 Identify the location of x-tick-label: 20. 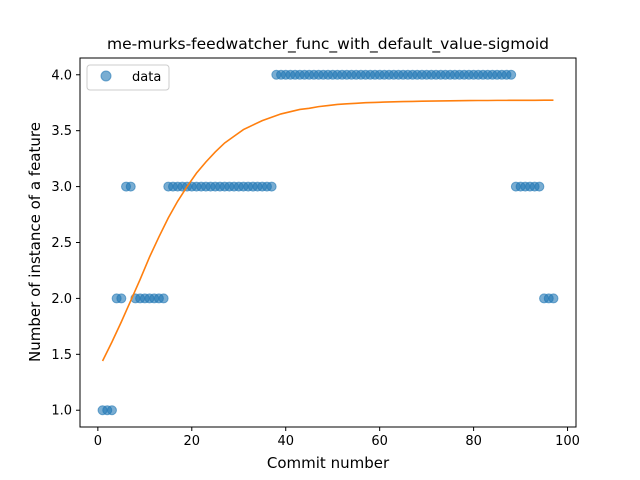
(192, 441).